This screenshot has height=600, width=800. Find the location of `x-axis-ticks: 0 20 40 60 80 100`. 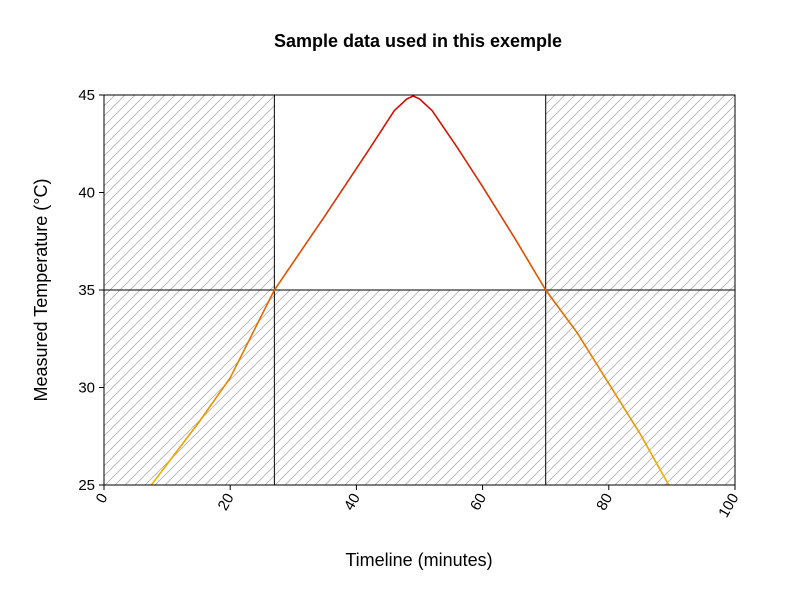

x-axis-ticks: 0 20 40 60 80 100 is located at coordinates (417, 503).